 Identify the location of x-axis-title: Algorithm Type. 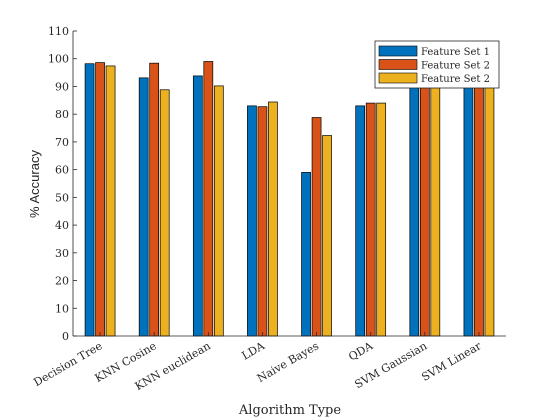
(289, 410).